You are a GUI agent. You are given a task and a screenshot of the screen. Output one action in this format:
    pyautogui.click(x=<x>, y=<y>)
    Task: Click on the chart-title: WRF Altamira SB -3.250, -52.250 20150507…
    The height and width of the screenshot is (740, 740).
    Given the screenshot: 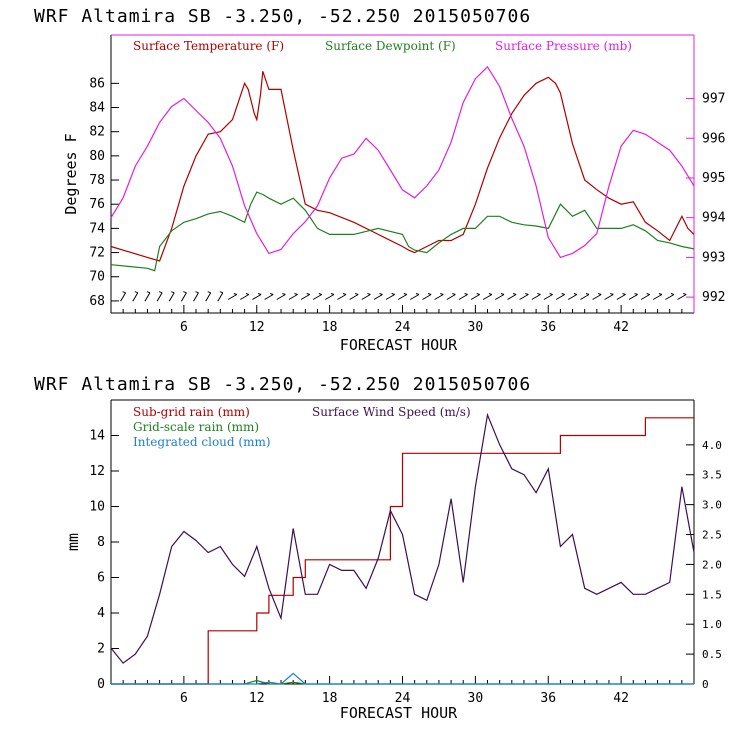 What is the action you would take?
    pyautogui.click(x=282, y=384)
    